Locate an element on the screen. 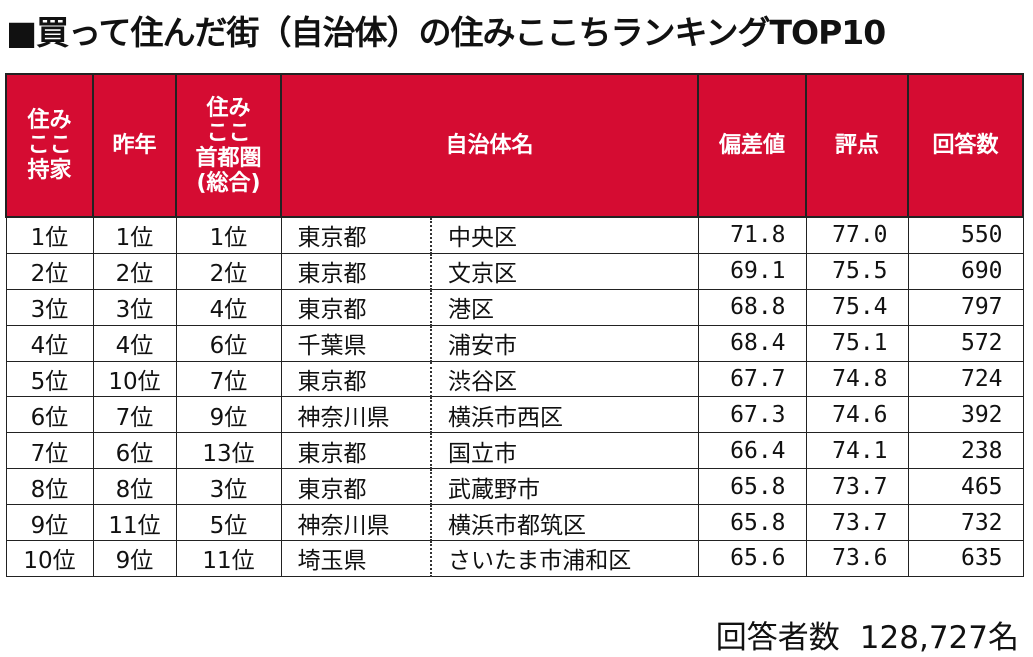 The width and height of the screenshot is (1033, 657). table-cell: 635 is located at coordinates (965, 558).